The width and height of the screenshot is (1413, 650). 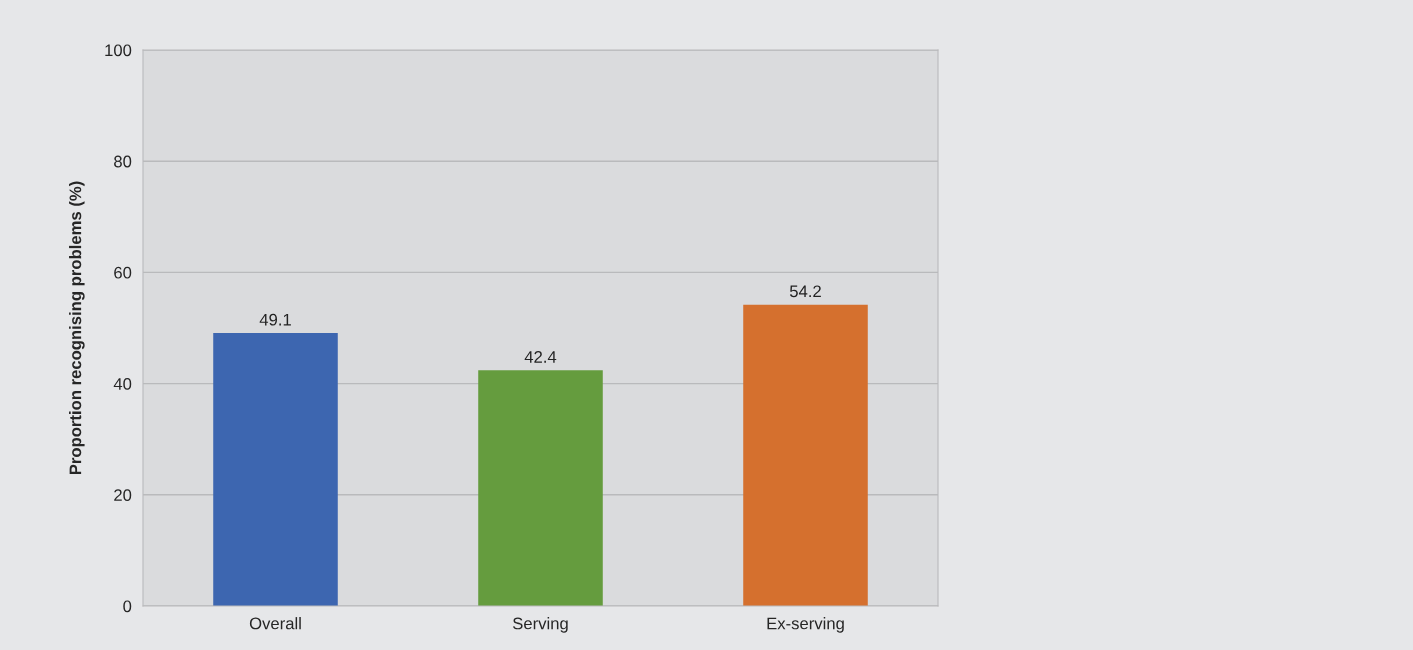 What do you see at coordinates (805, 291) in the screenshot?
I see `data-label: 54.2` at bounding box center [805, 291].